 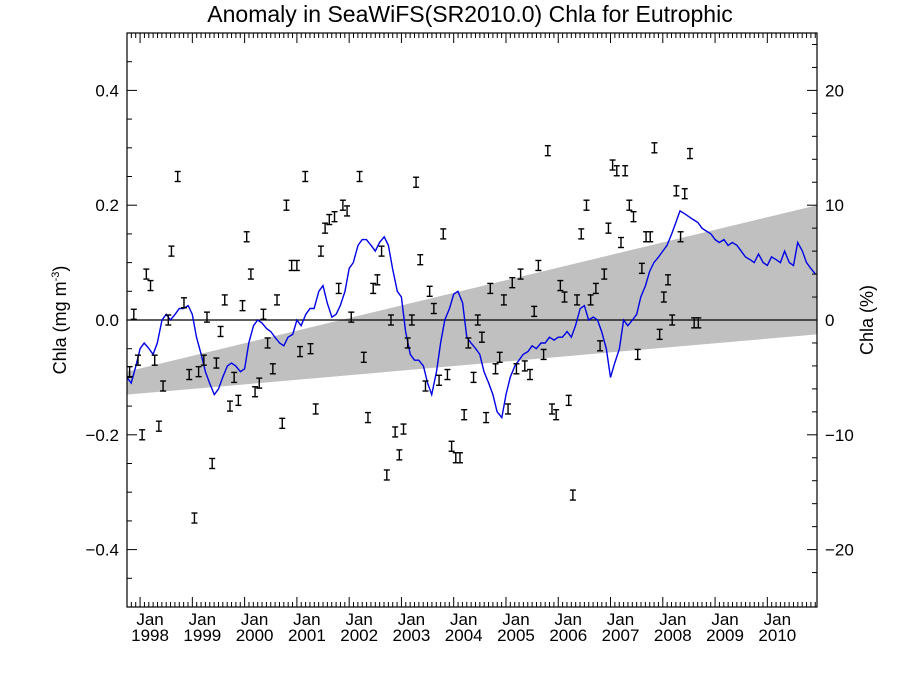 What do you see at coordinates (56, 277) in the screenshot?
I see `y-axis-left-label-superscript: -3` at bounding box center [56, 277].